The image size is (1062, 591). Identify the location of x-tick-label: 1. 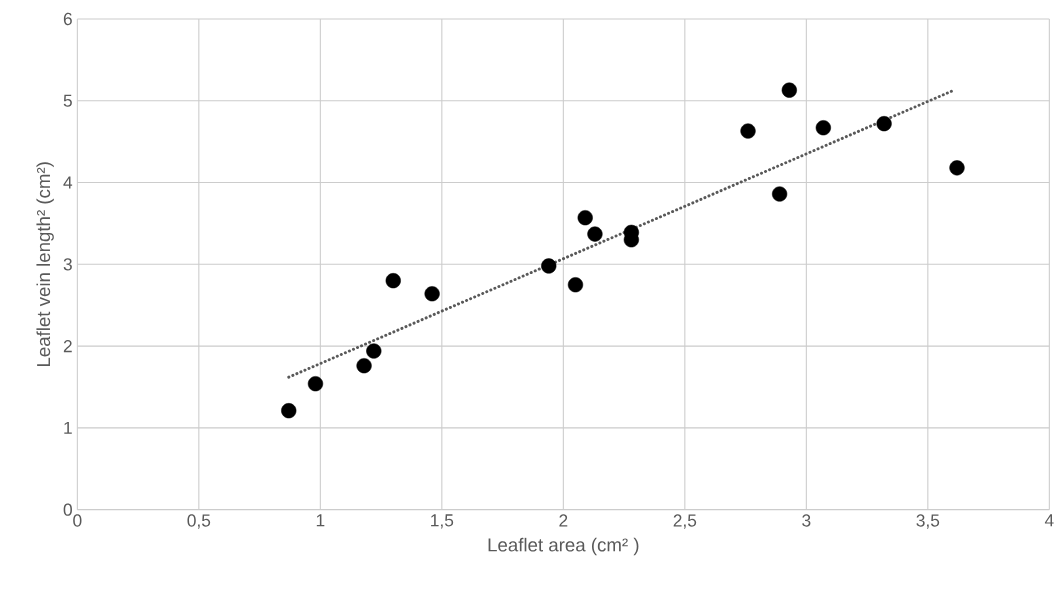
(320, 520).